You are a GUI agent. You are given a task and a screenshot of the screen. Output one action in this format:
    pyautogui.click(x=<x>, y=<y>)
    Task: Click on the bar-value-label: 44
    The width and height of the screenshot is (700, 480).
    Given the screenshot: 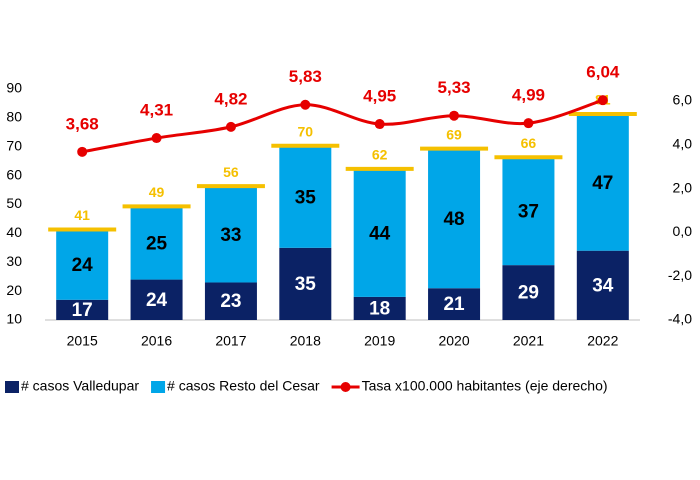 What is the action you would take?
    pyautogui.click(x=380, y=233)
    